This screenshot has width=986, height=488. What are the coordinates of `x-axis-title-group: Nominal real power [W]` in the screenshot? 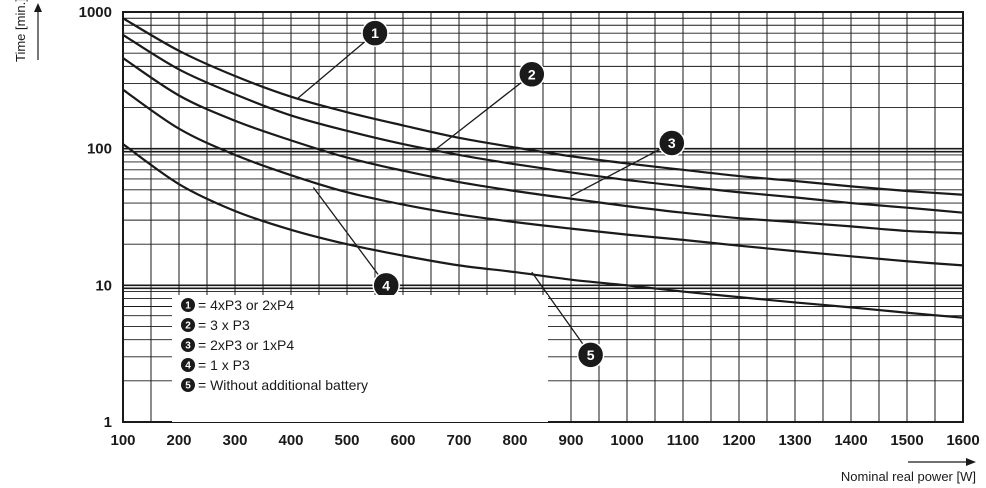 It's located at (908, 471).